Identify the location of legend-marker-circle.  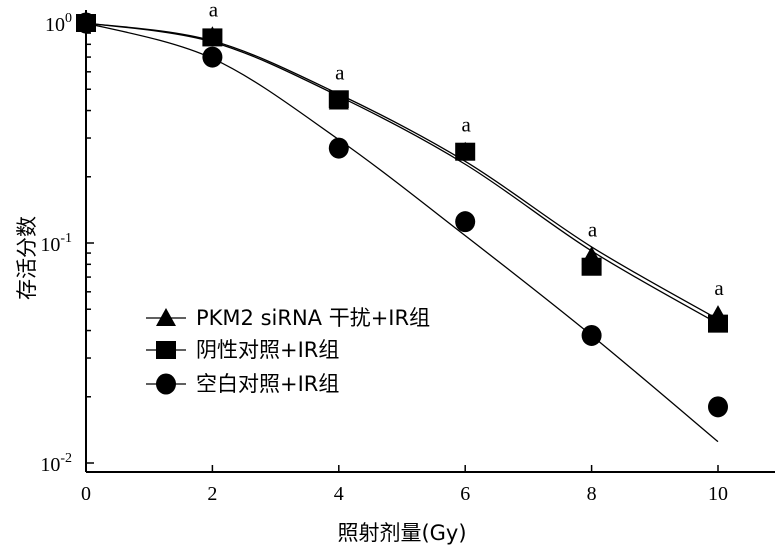
(166, 384).